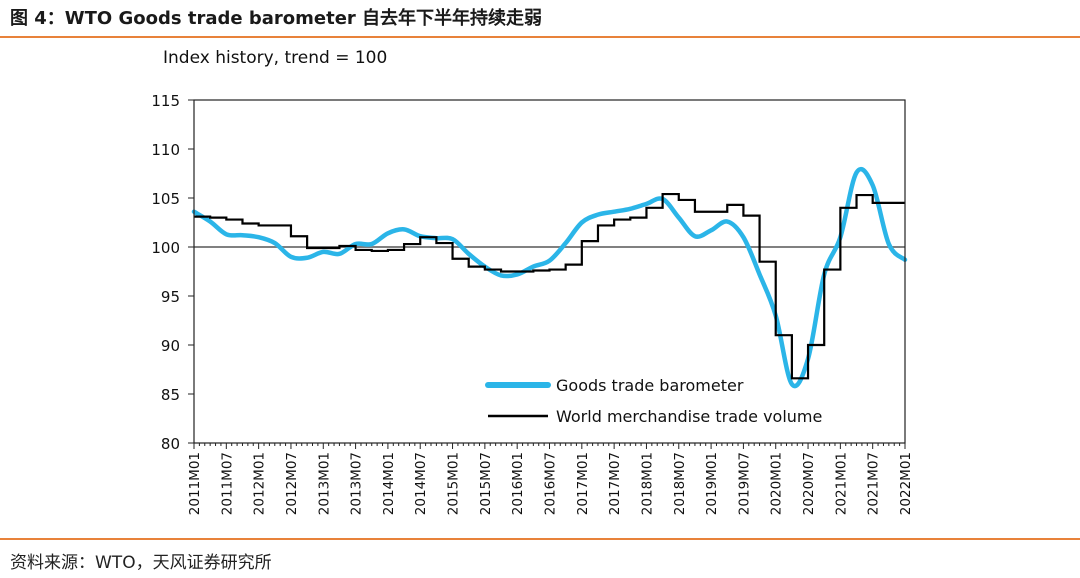 The height and width of the screenshot is (578, 1080). I want to click on x-tick-label: 2016M01, so click(518, 483).